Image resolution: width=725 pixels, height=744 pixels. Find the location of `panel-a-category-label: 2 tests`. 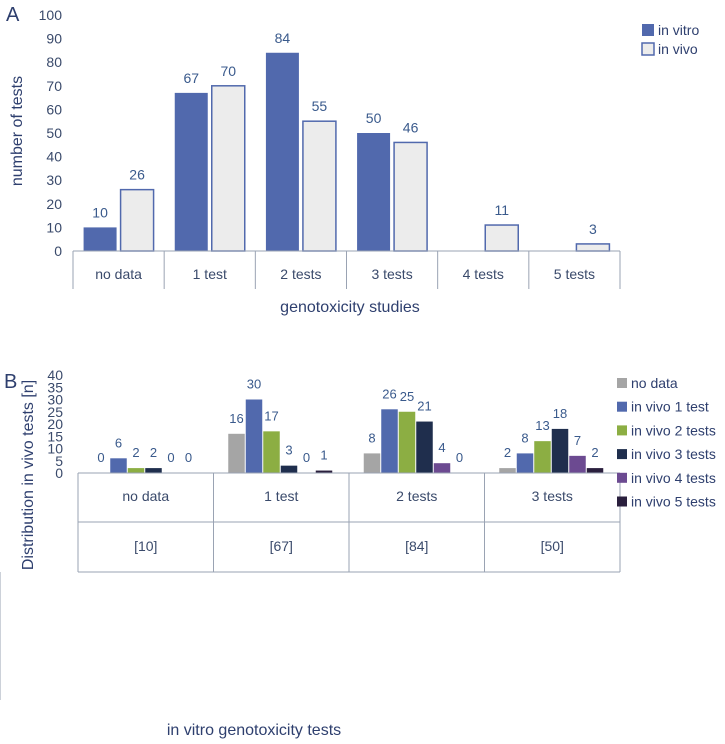

panel-a-category-label: 2 tests is located at coordinates (300, 274).